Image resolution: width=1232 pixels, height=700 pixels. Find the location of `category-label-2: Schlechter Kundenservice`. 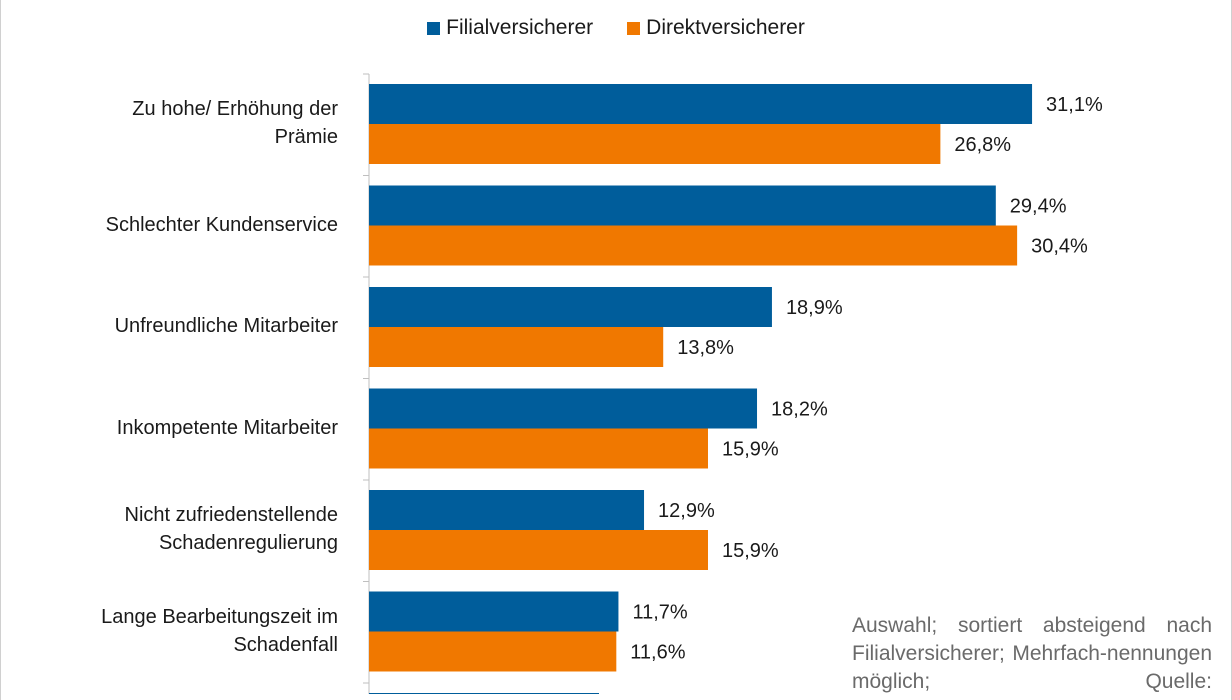

category-label-2: Schlechter Kundenservice is located at coordinates (174, 225).